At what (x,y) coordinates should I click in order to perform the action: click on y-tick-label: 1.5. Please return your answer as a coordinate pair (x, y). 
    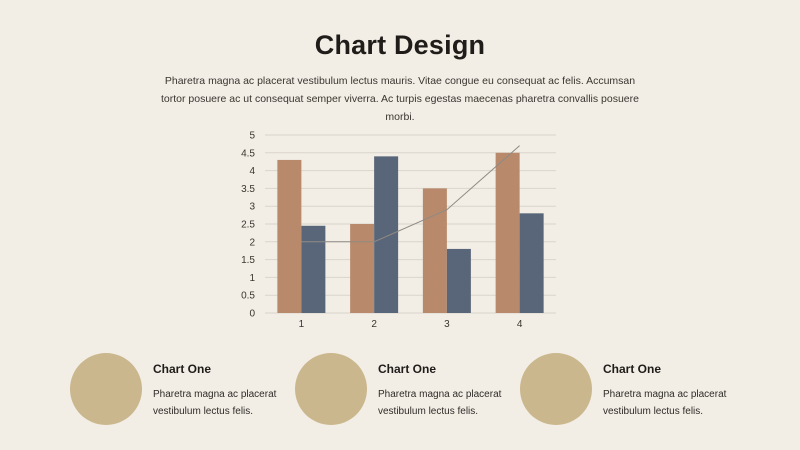
    Looking at the image, I should click on (248, 260).